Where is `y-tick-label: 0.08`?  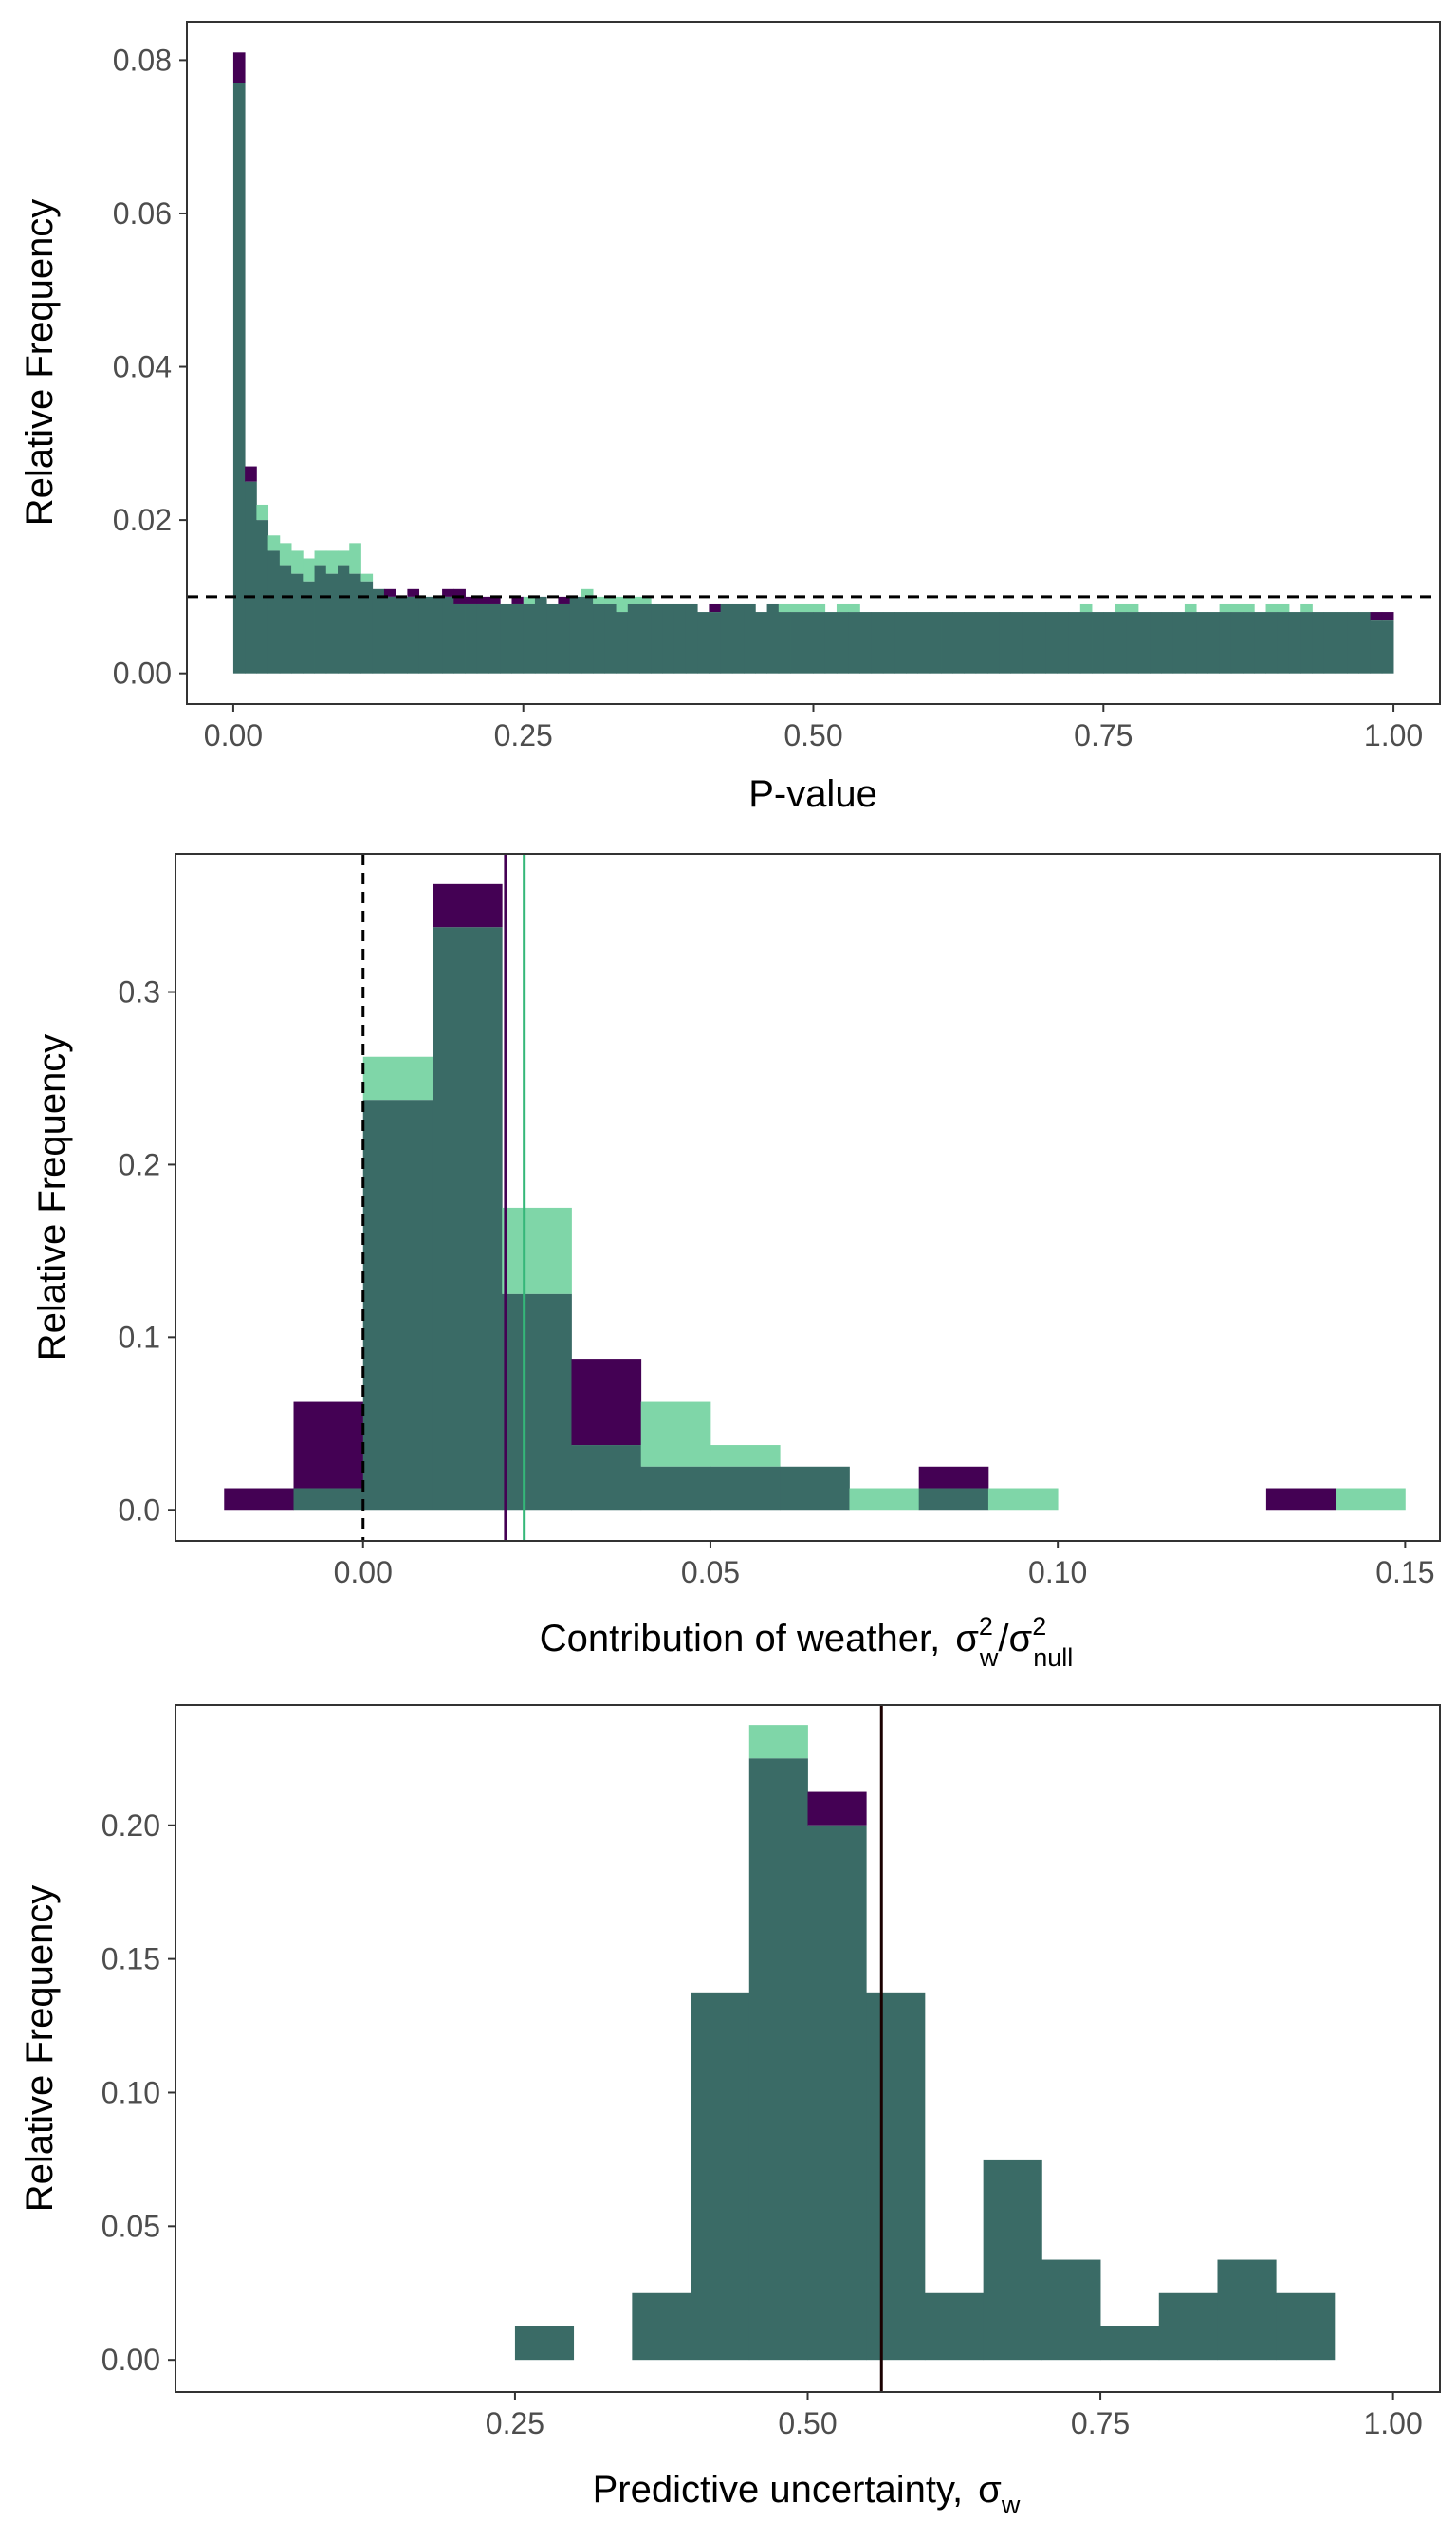
y-tick-label: 0.08 is located at coordinates (142, 60).